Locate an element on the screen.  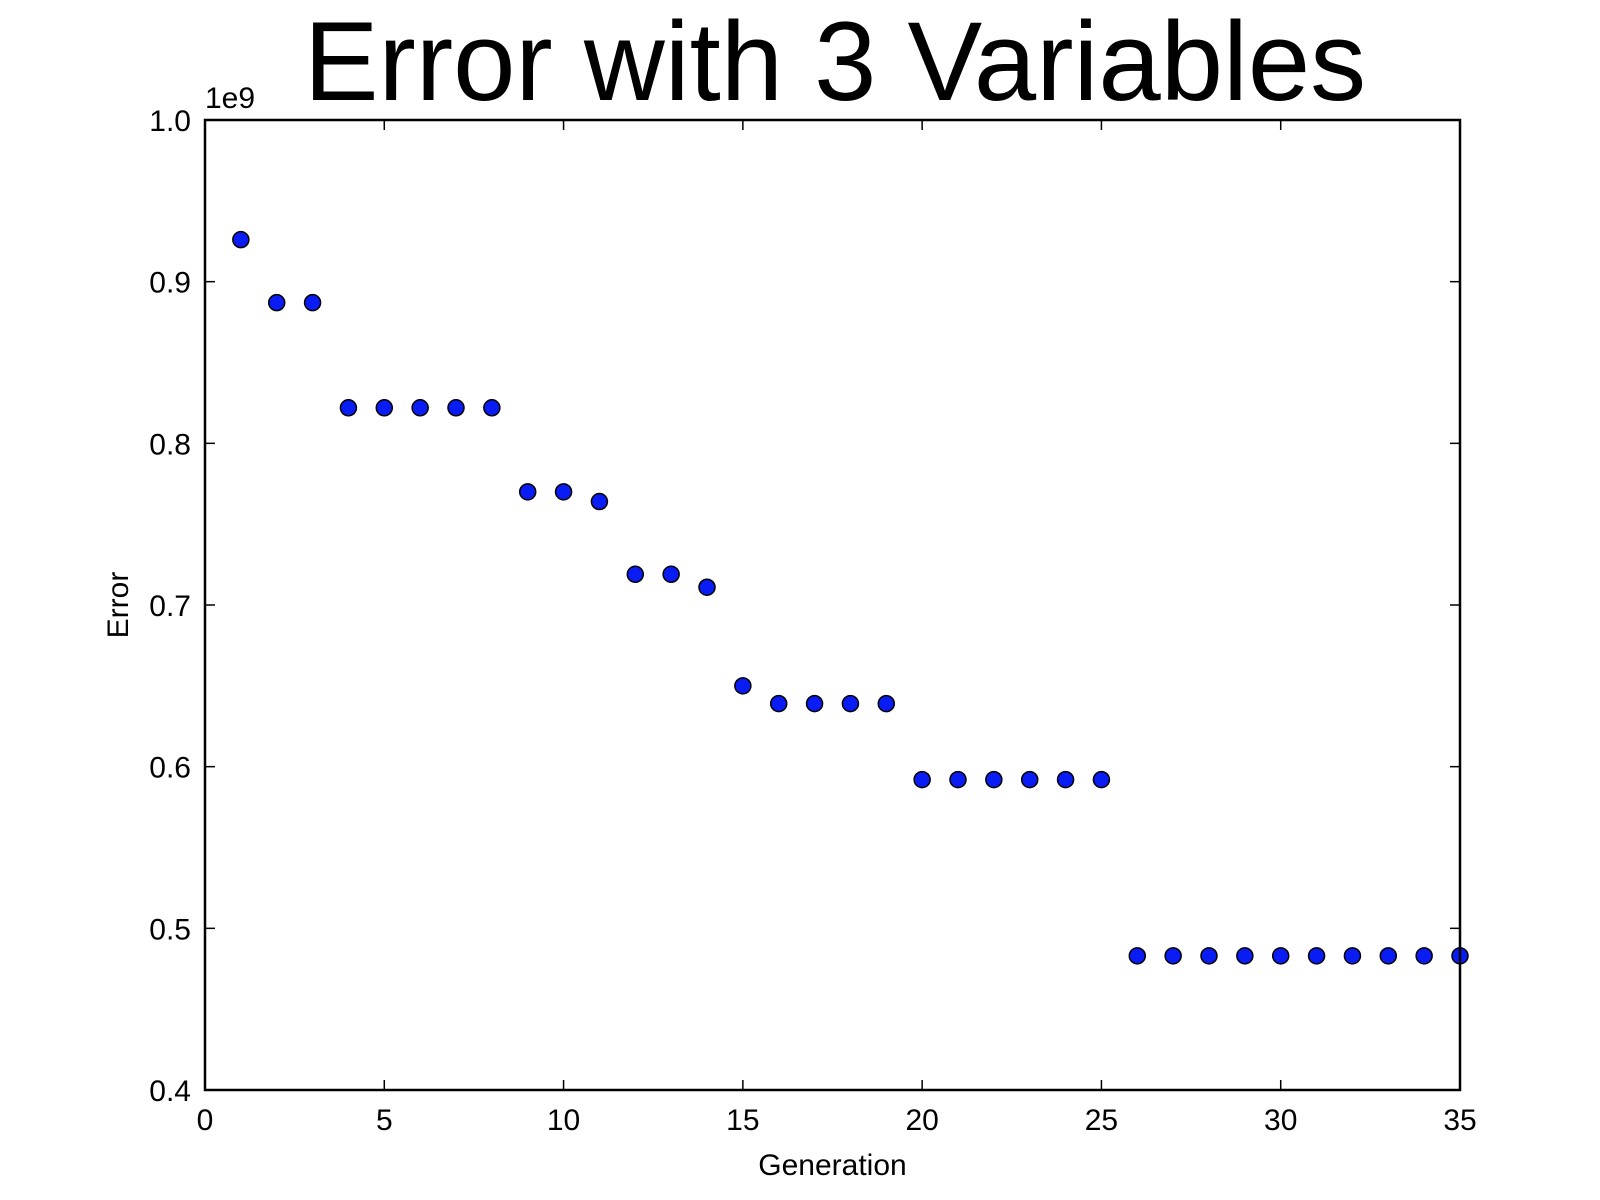
y-axis-label: Error is located at coordinates (118, 605).